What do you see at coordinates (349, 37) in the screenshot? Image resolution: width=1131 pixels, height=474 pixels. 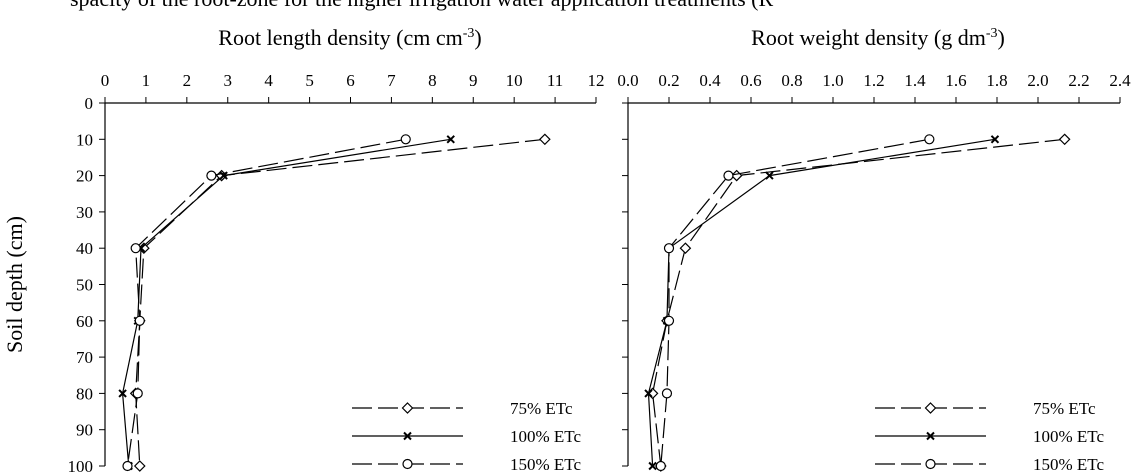 I see `chart-title: Root length density (cm cm-3)` at bounding box center [349, 37].